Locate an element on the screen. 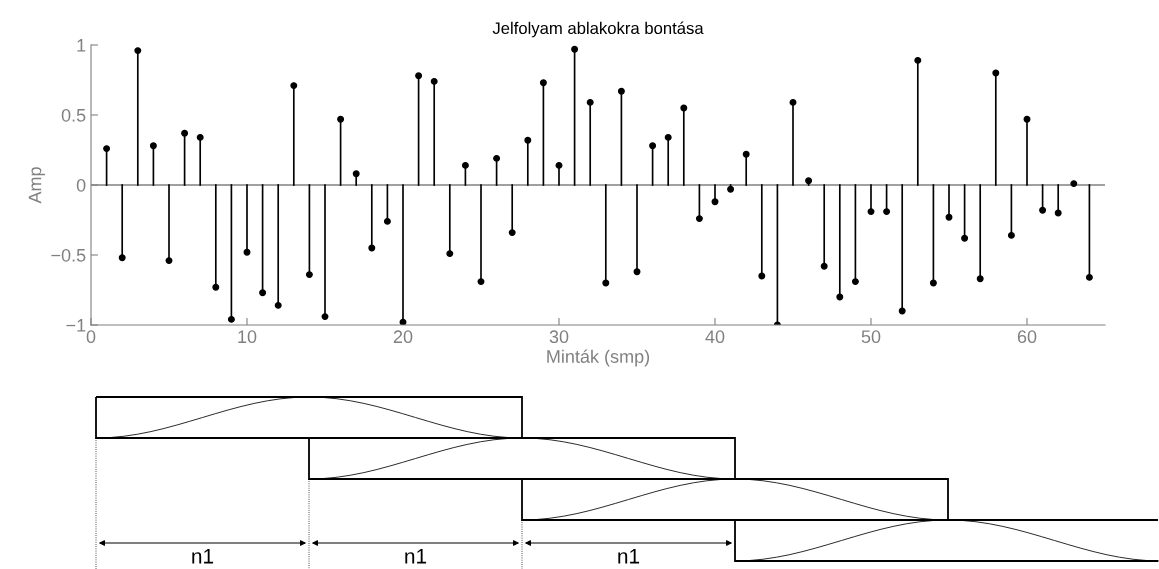  x-tick-label: 10 is located at coordinates (247, 337).